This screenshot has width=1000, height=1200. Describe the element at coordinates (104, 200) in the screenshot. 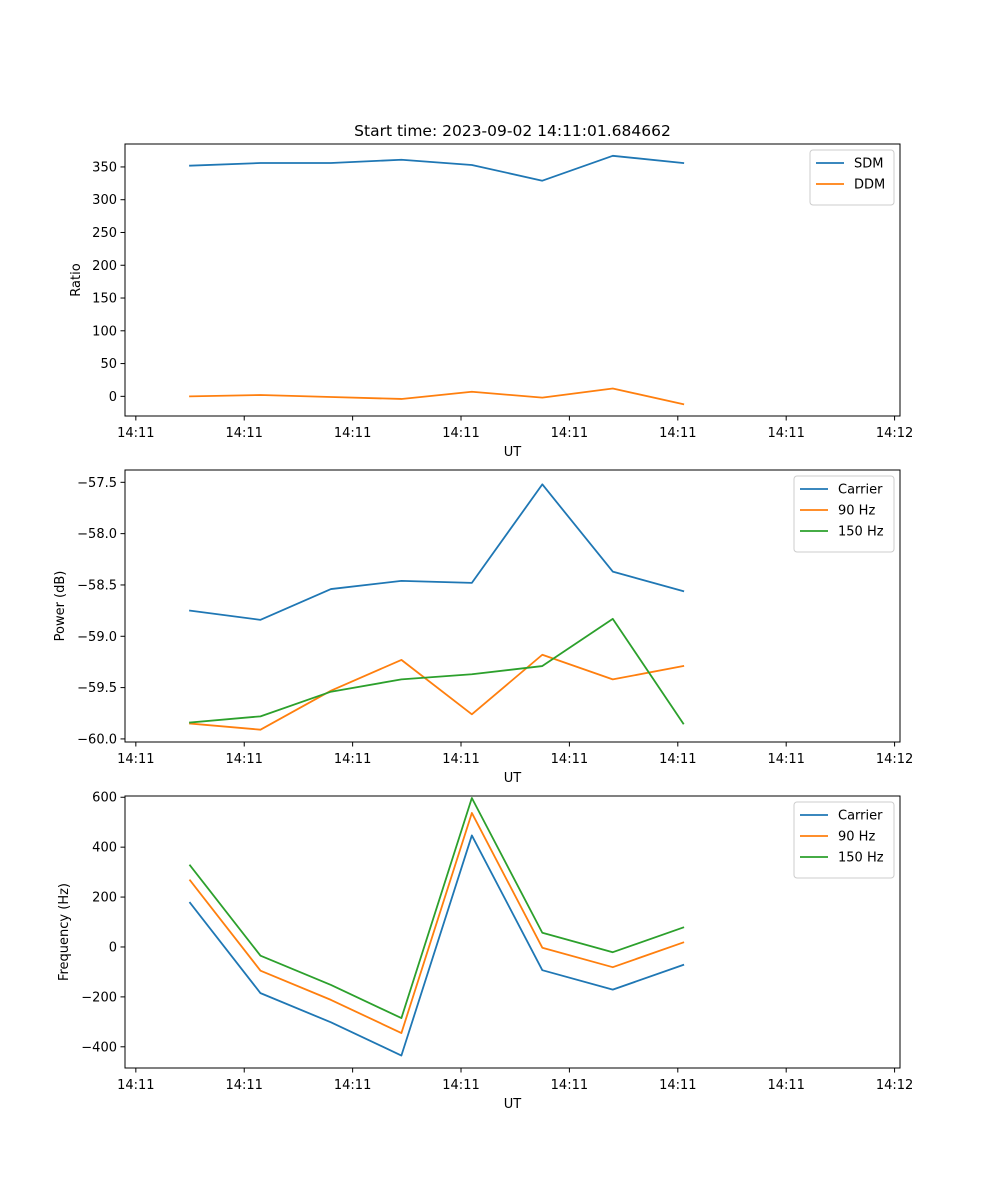

I see `chart-1-y-tick-label: 300` at that location.